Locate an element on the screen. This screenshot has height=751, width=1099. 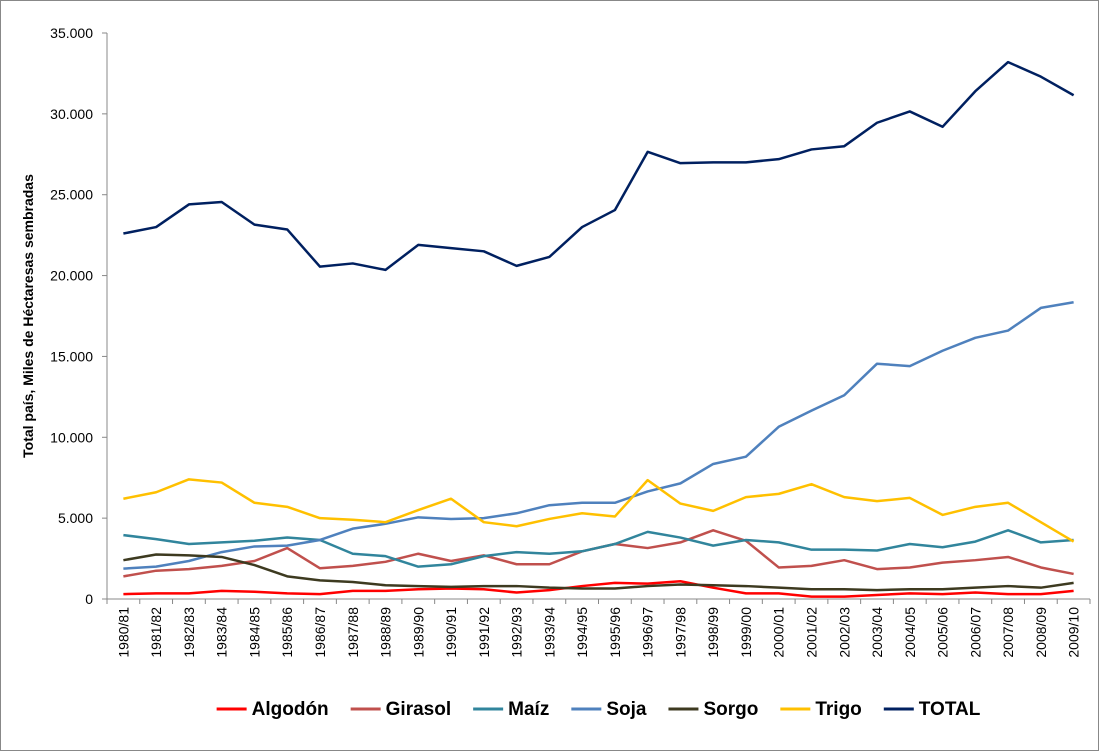
y-tick-label: 30.000 is located at coordinates (71, 114).